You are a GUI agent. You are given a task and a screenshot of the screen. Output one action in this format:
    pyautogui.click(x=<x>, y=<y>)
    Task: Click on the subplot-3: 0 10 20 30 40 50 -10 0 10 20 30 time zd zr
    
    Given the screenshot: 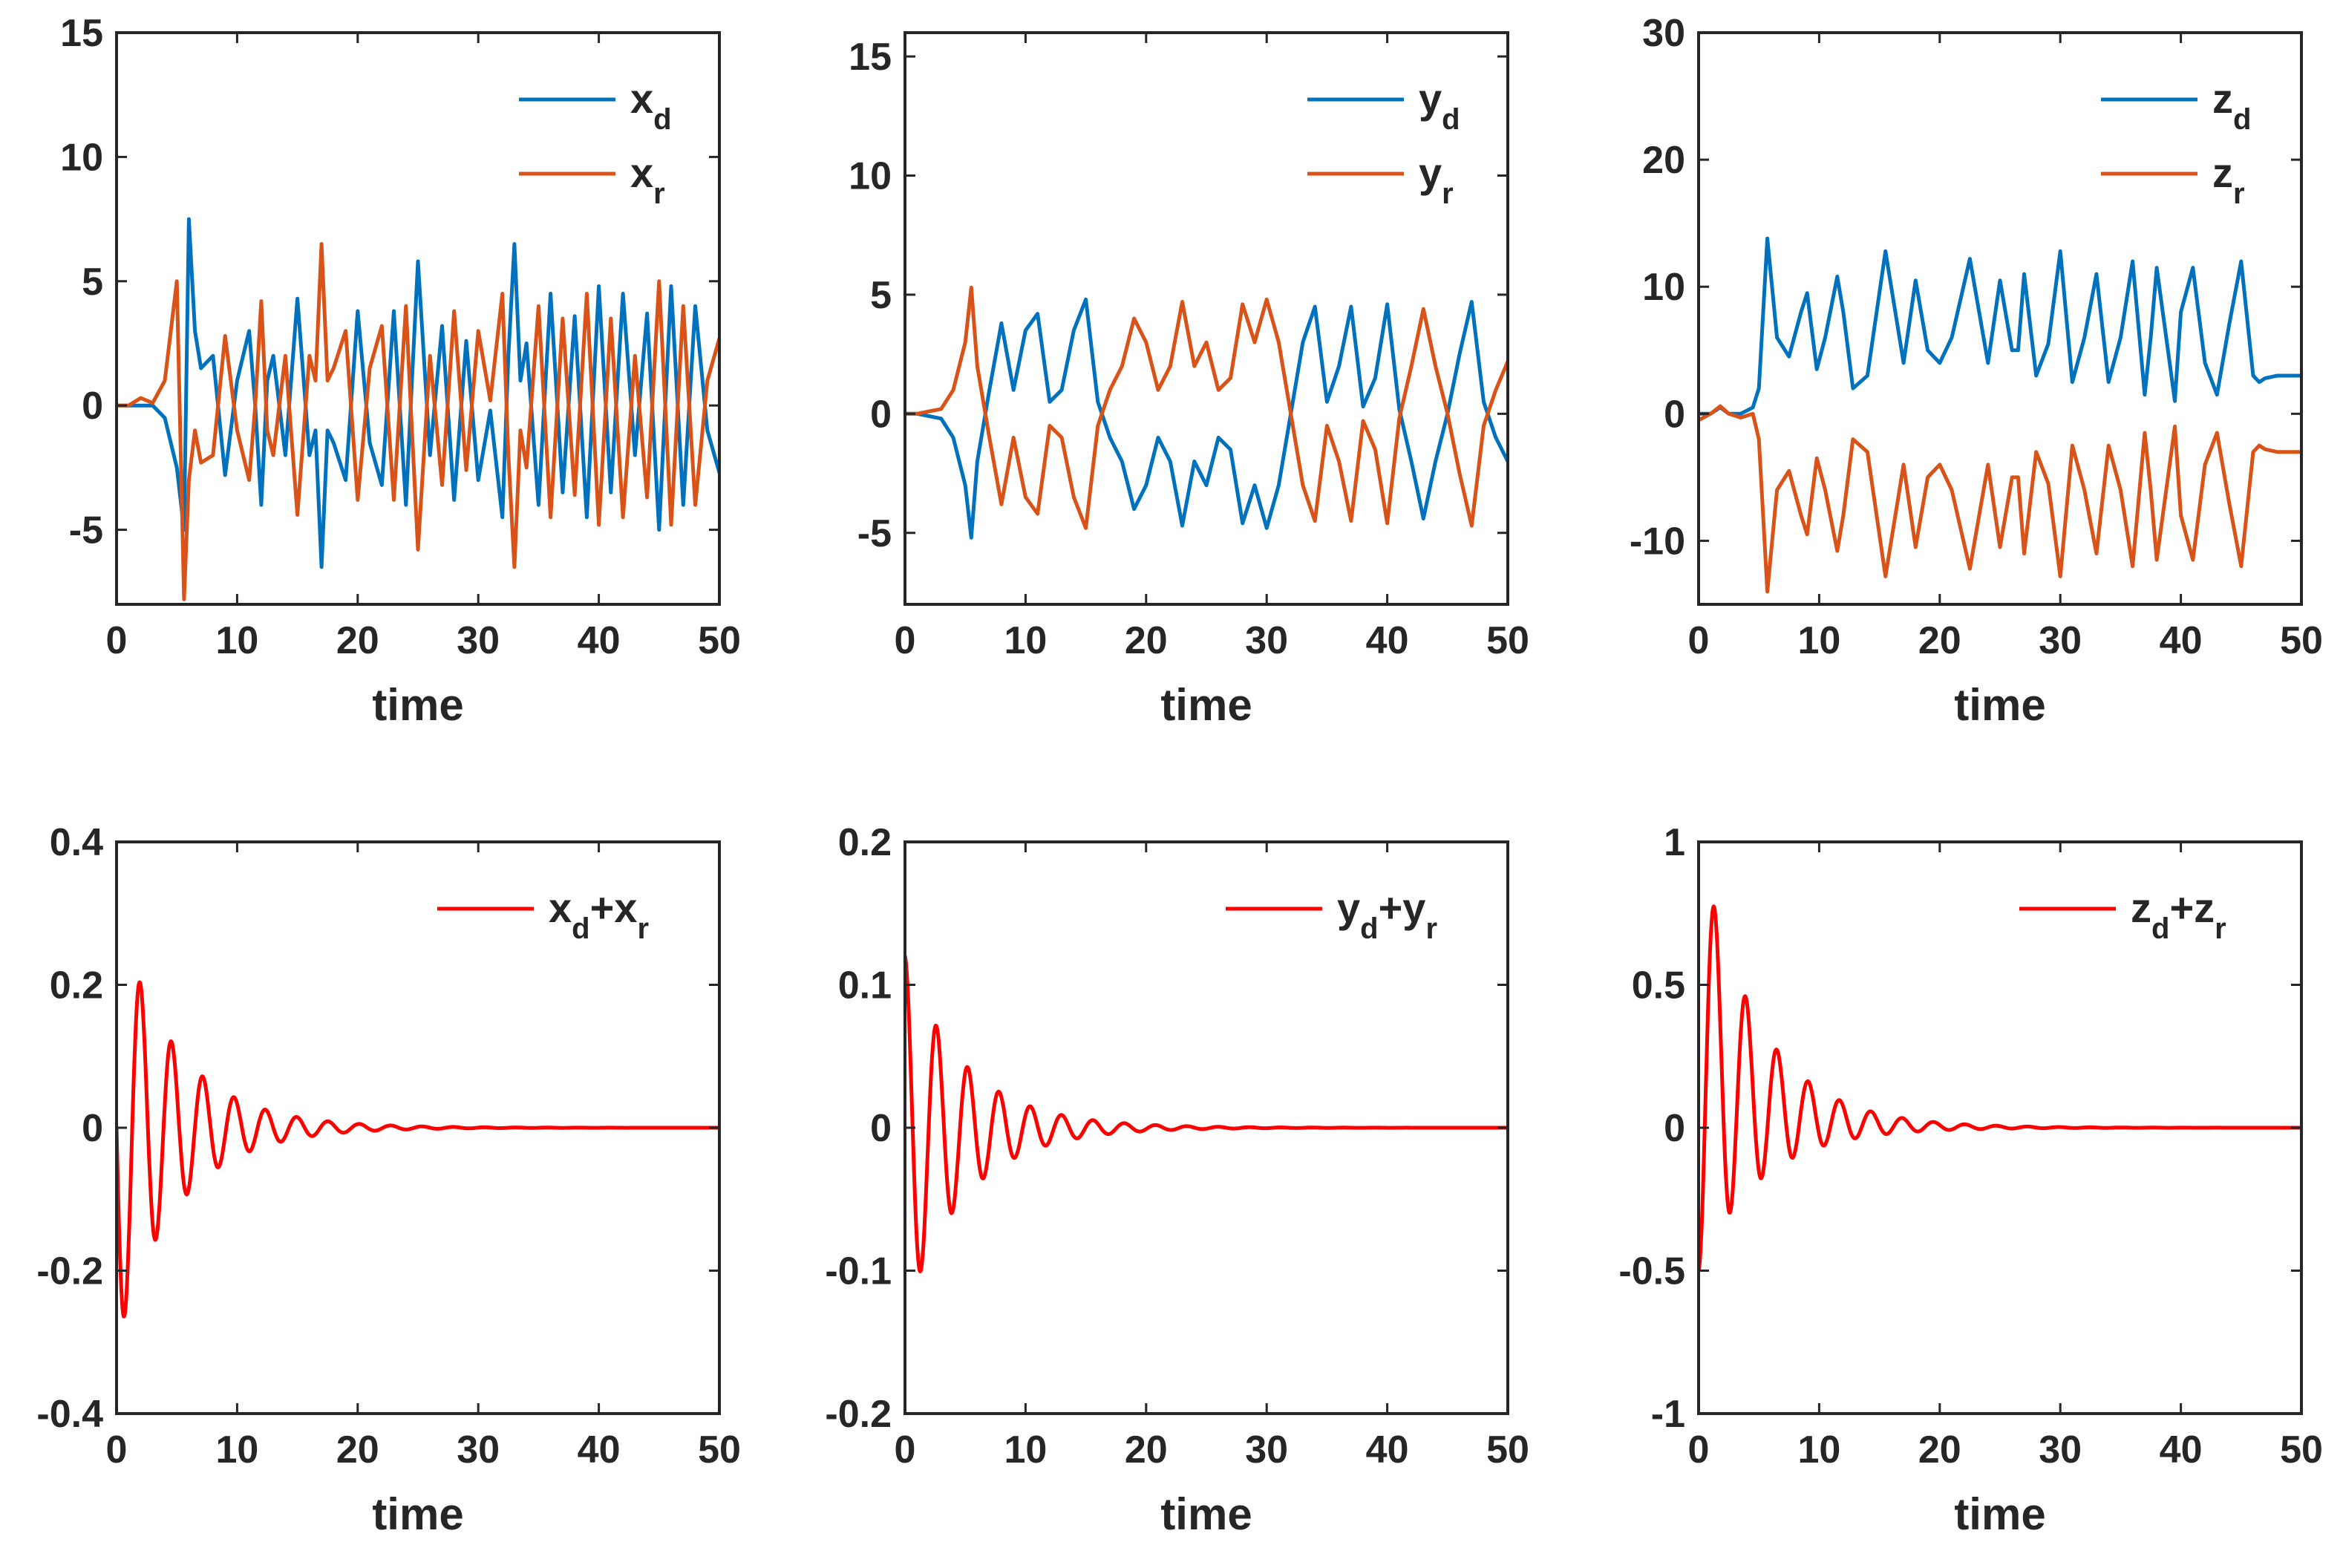 What is the action you would take?
    pyautogui.click(x=1977, y=371)
    